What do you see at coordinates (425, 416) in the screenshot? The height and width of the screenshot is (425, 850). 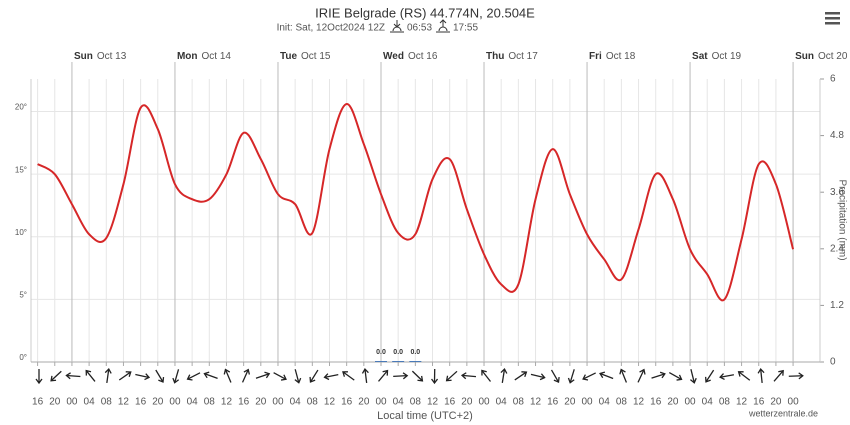 I see `x-axis-label: Local time (UTC+2)` at bounding box center [425, 416].